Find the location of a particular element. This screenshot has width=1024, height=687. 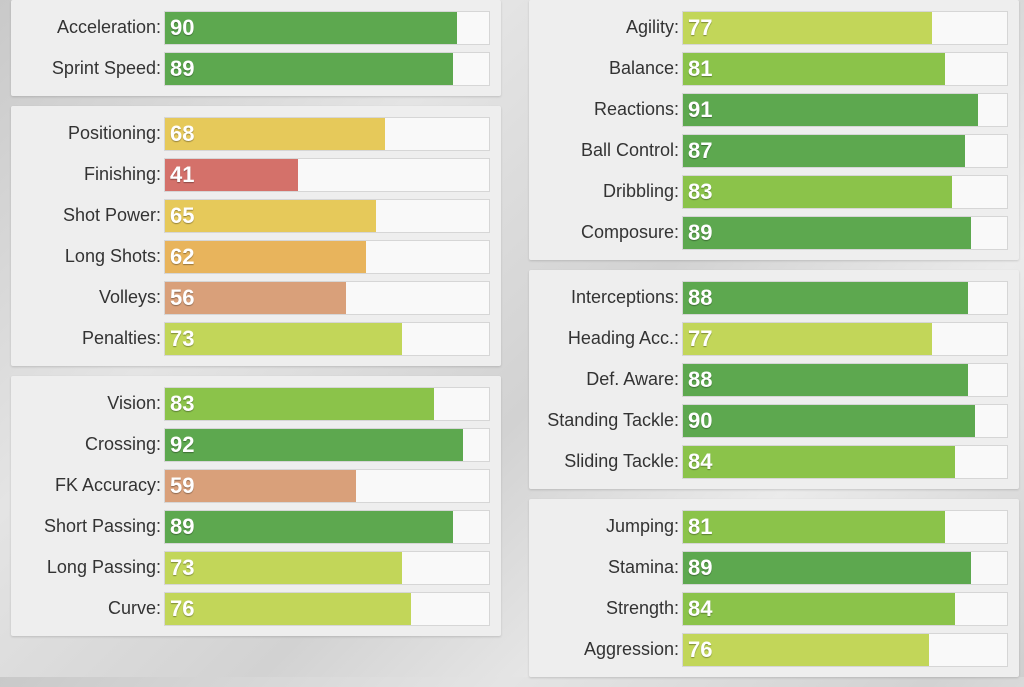

stat-row-sliding-tackle: Sliding Tackle: 84 is located at coordinates (774, 461).